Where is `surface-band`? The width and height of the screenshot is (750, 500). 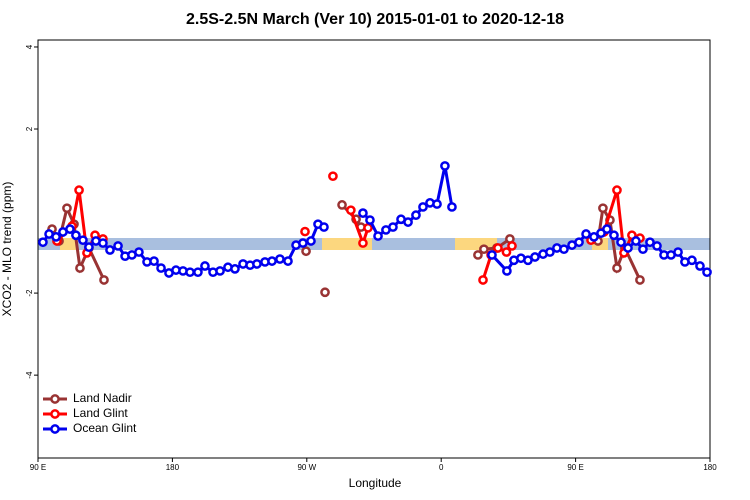 surface-band is located at coordinates (374, 244).